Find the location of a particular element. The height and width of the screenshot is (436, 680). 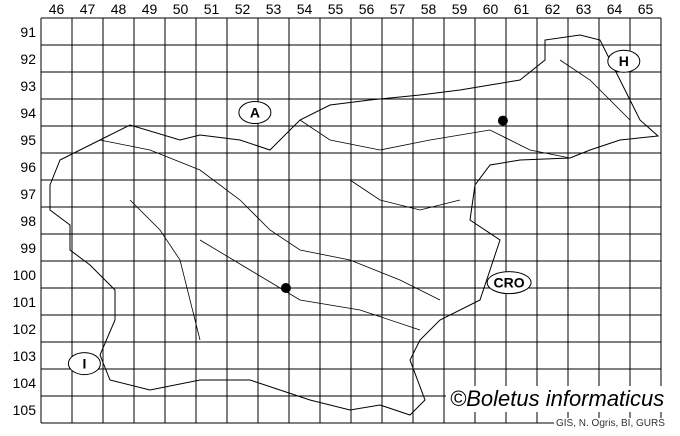

column-label: 48 is located at coordinates (119, 9).